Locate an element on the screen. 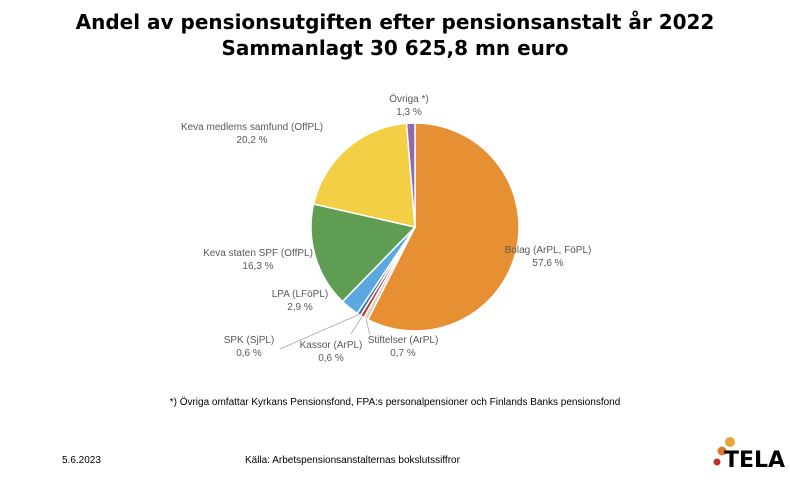  slice-value-label: 1,3 % is located at coordinates (409, 112).